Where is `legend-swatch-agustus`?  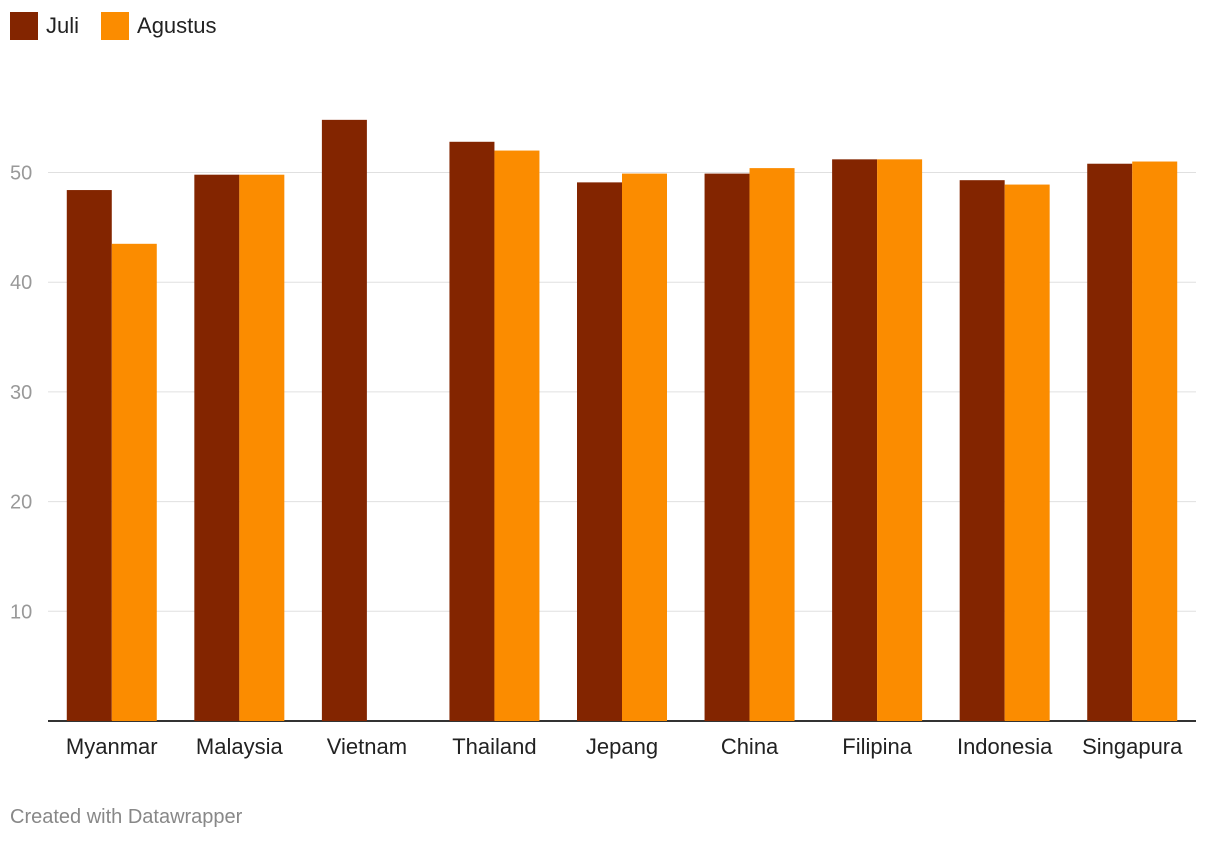
legend-swatch-agustus is located at coordinates (115, 26).